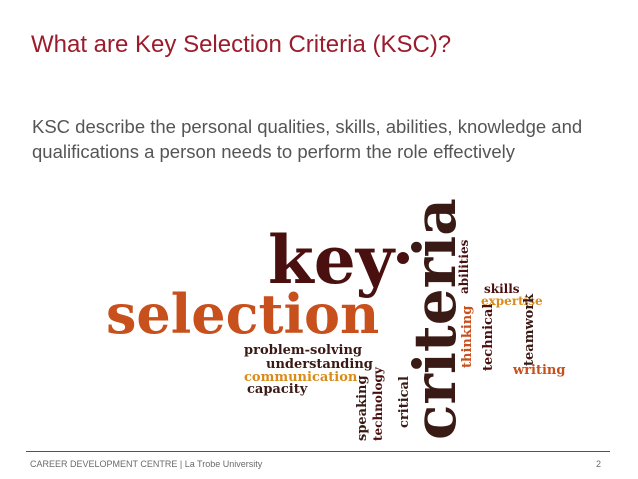 This screenshot has height=479, width=638. What do you see at coordinates (318, 451) in the screenshot?
I see `footer-divider` at bounding box center [318, 451].